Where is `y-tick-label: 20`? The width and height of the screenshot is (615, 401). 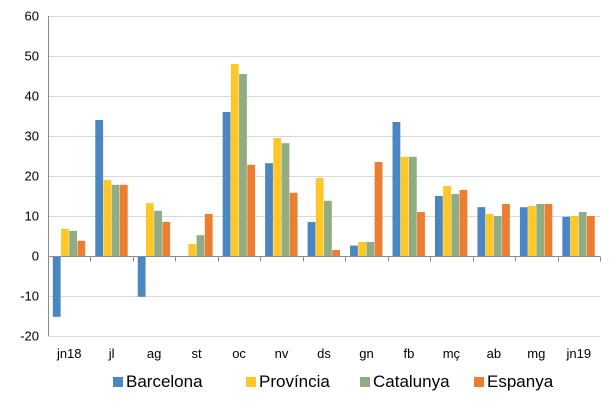
y-tick-label: 20 is located at coordinates (32, 176).